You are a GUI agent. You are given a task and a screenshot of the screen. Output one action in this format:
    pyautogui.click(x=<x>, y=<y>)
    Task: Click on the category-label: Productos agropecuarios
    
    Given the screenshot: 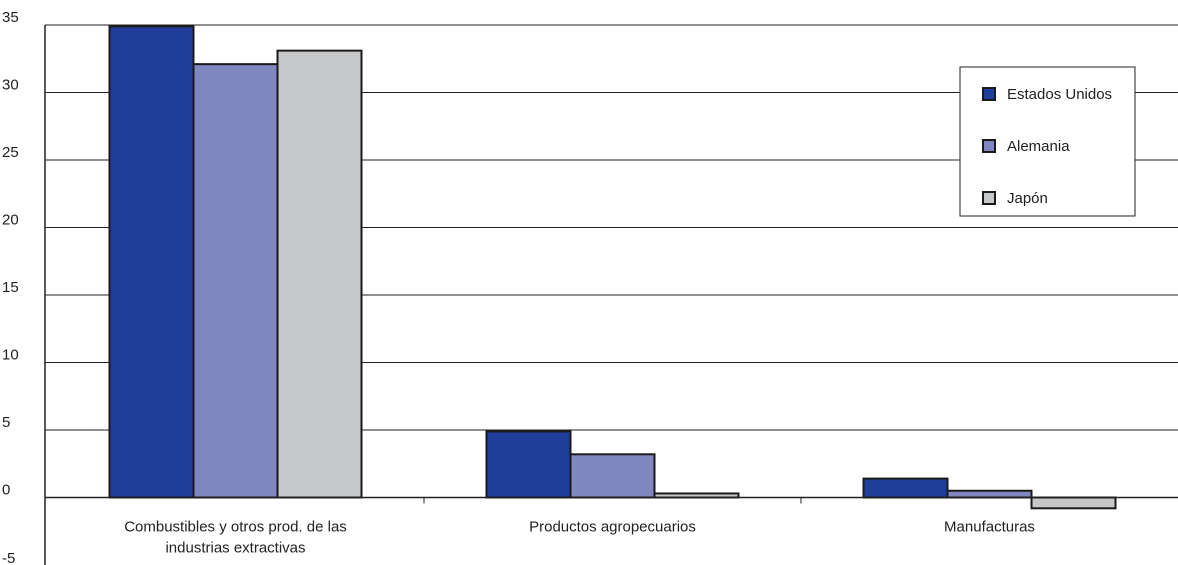 What is the action you would take?
    pyautogui.click(x=612, y=527)
    